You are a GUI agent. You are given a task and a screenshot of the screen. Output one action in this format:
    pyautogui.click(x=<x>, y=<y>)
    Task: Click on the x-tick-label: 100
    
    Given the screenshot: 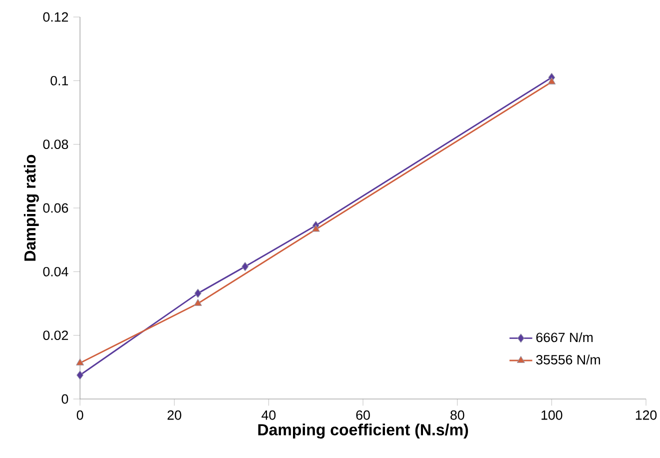 What is the action you would take?
    pyautogui.click(x=552, y=415)
    